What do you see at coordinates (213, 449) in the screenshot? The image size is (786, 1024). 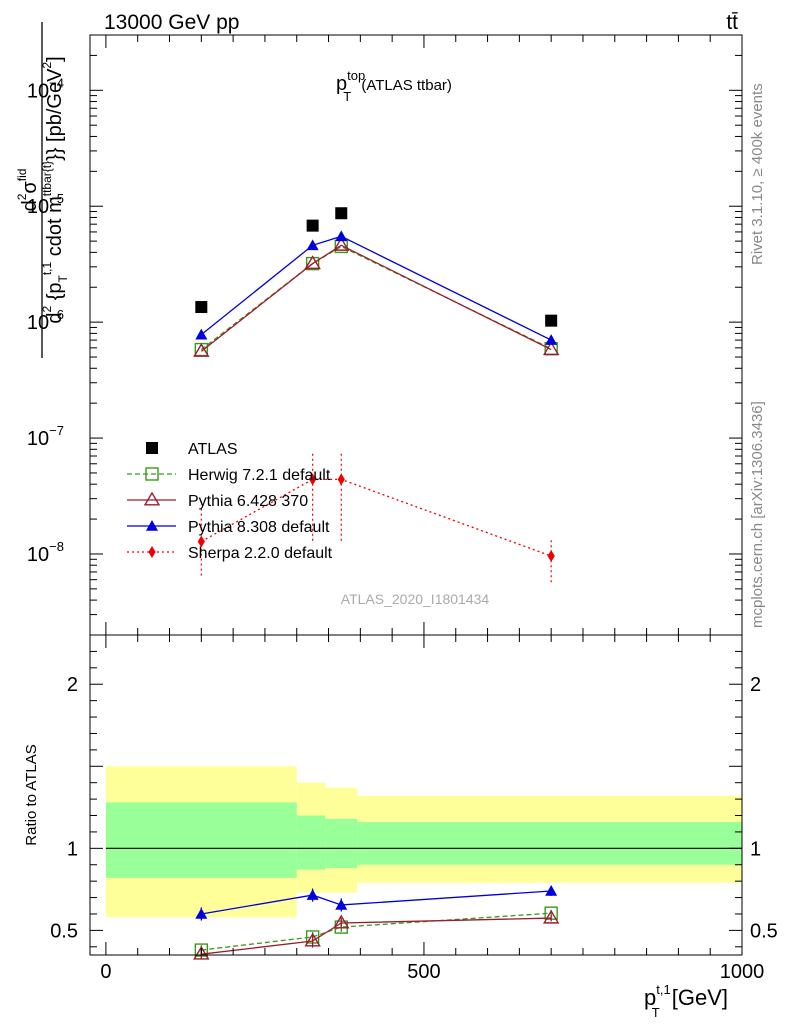 I see `legend-label-atlas: ATLAS` at bounding box center [213, 449].